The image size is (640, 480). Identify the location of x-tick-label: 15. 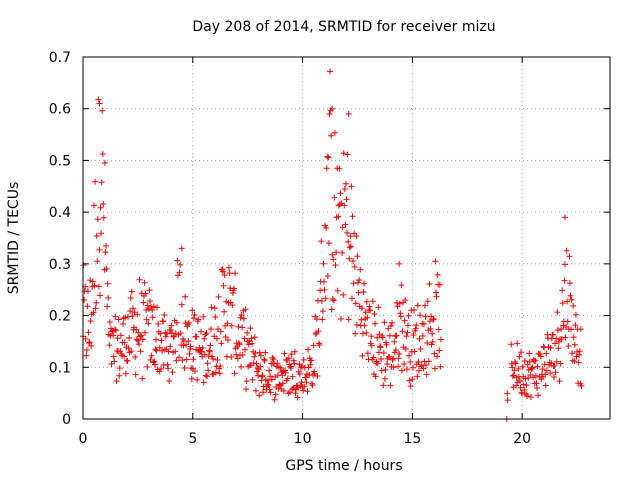
(412, 439).